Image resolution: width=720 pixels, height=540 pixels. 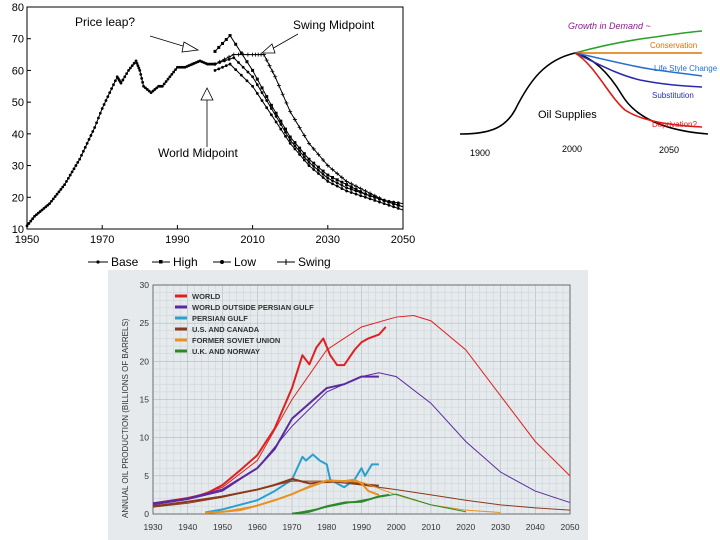 What do you see at coordinates (292, 527) in the screenshot?
I see `x-tick-label: 1970` at bounding box center [292, 527].